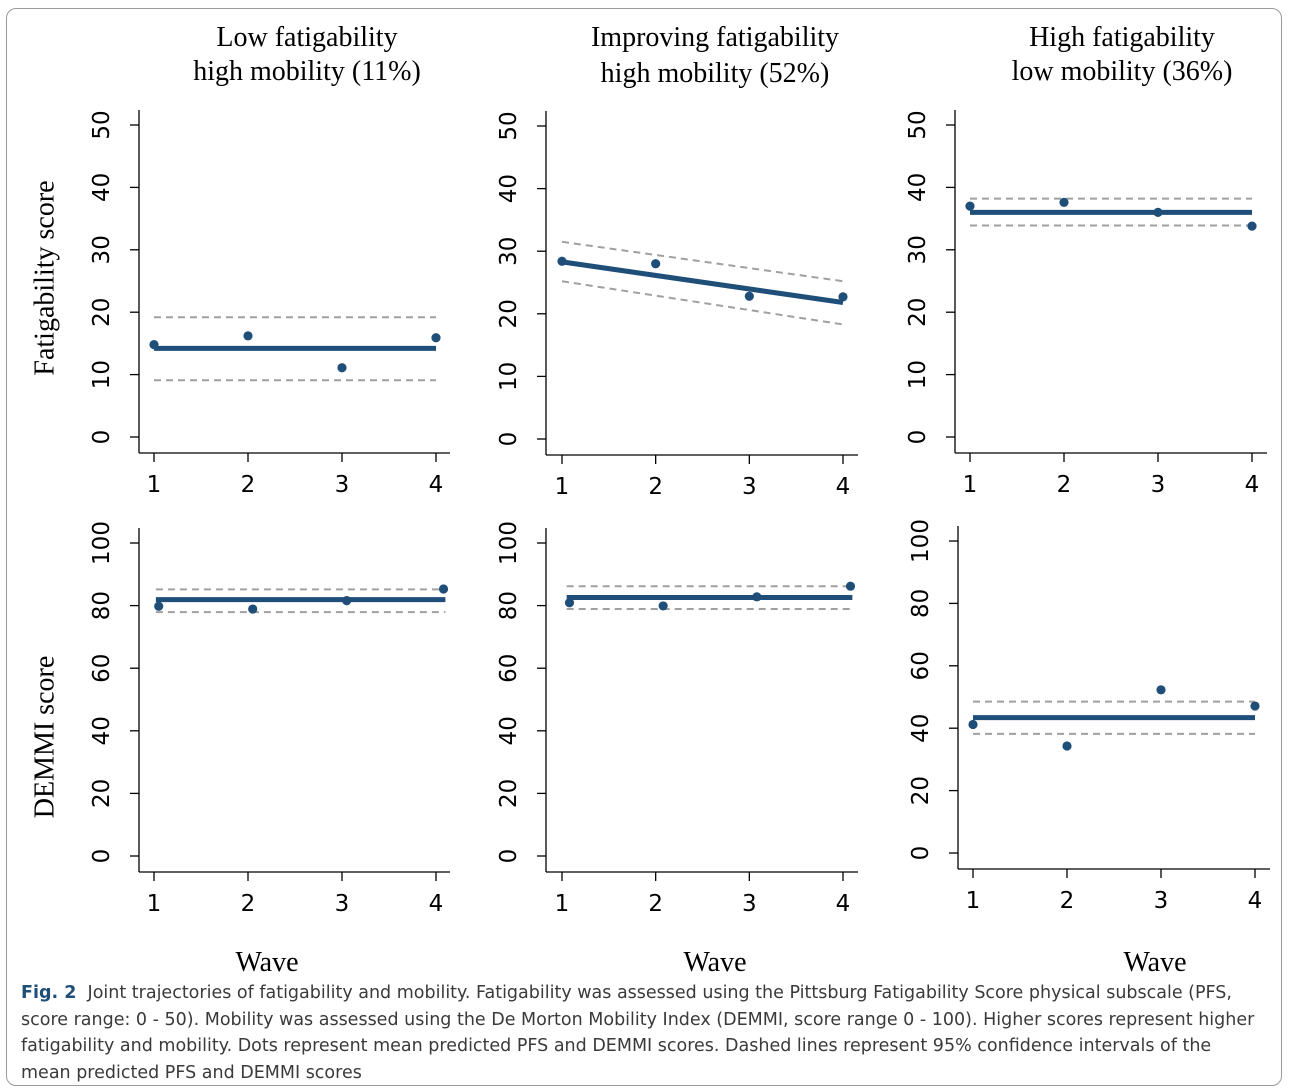 This screenshot has width=1290, height=1090. What do you see at coordinates (49, 993) in the screenshot?
I see `caption-label: Fig. 2` at bounding box center [49, 993].